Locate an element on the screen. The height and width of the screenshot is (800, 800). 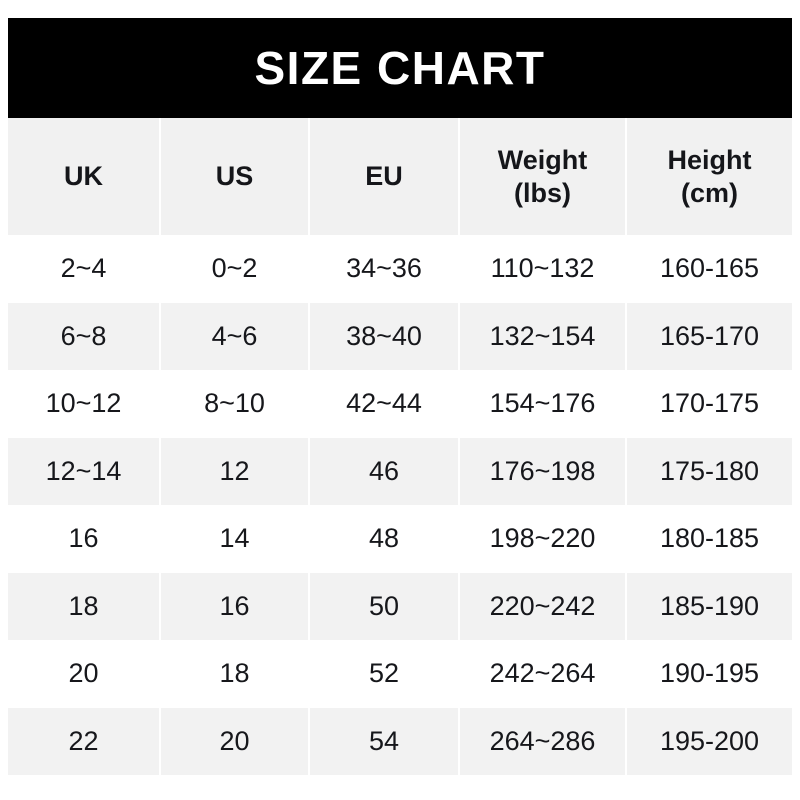
table-cell-height: 180-185 is located at coordinates (709, 539).